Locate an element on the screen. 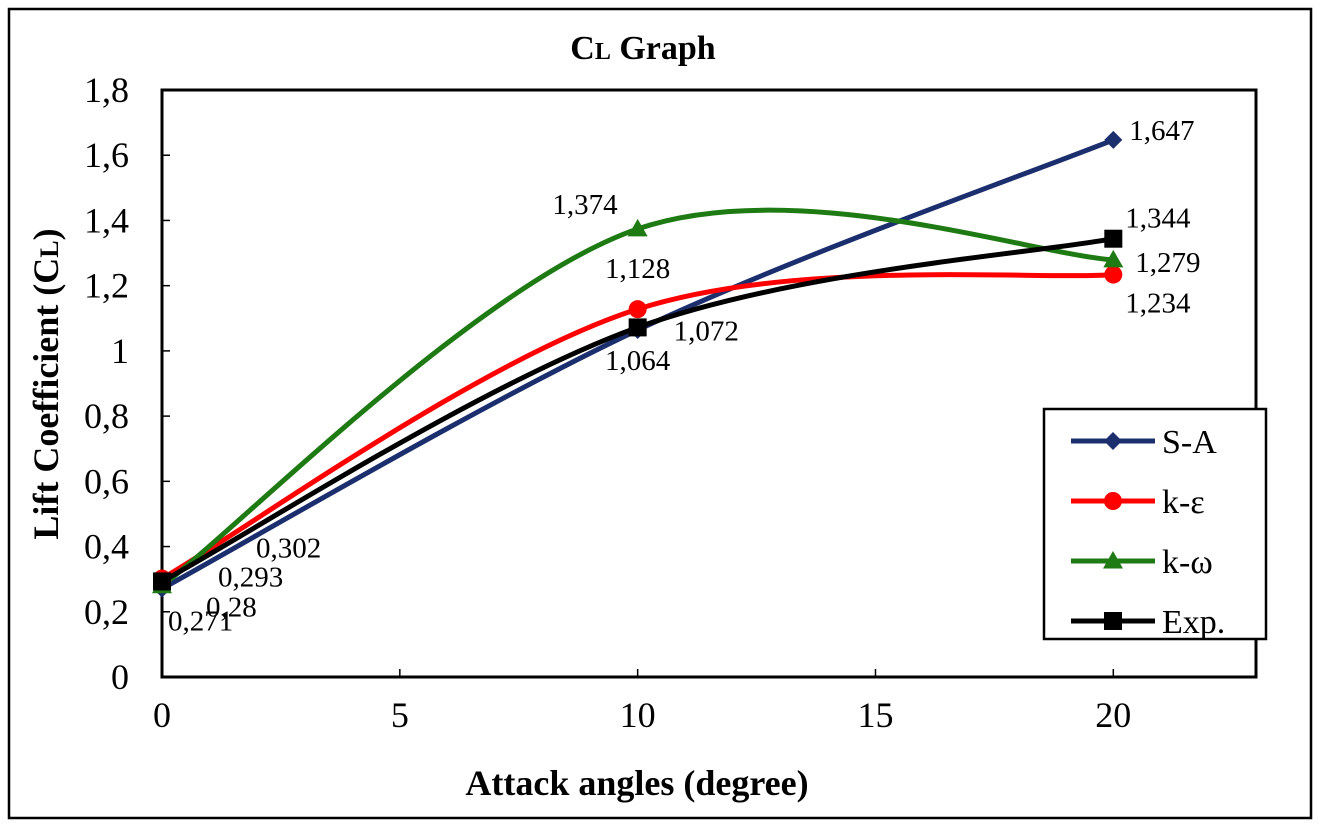  data-label-diamond: 0,271 is located at coordinates (200, 622).